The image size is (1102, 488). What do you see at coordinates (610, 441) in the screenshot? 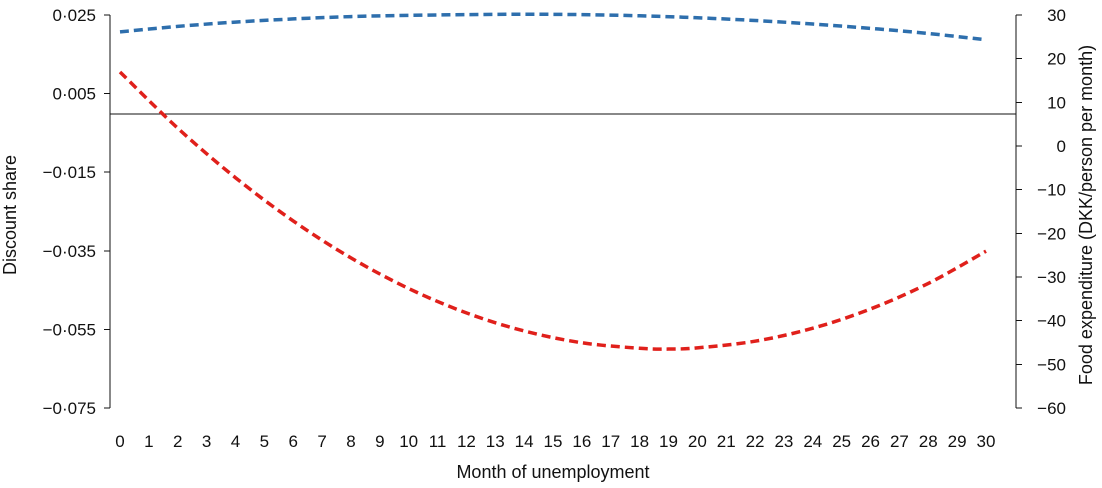
I see `x-tick-label: 17` at bounding box center [610, 441].